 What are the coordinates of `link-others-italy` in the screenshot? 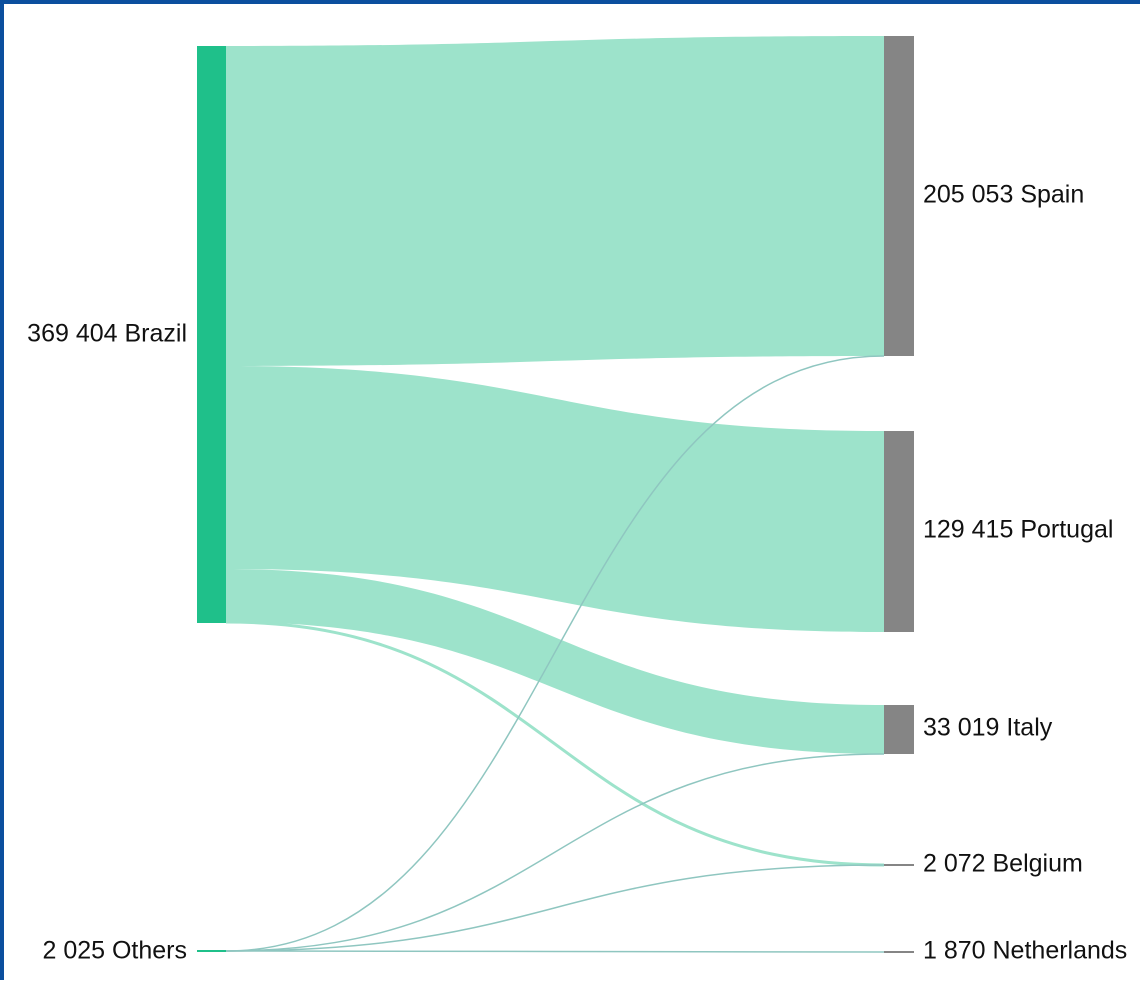 It's located at (555, 852).